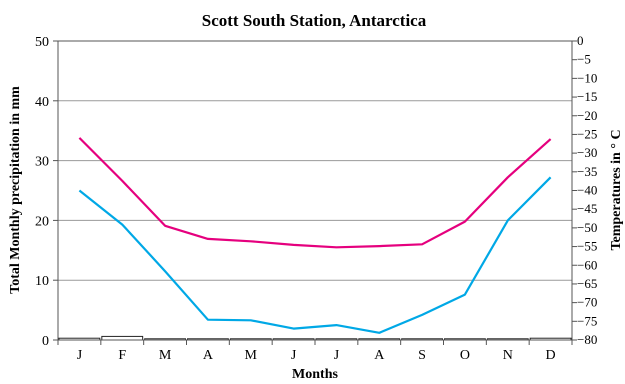  Describe the element at coordinates (587, 302) in the screenshot. I see `right-tick-label: −70` at that location.